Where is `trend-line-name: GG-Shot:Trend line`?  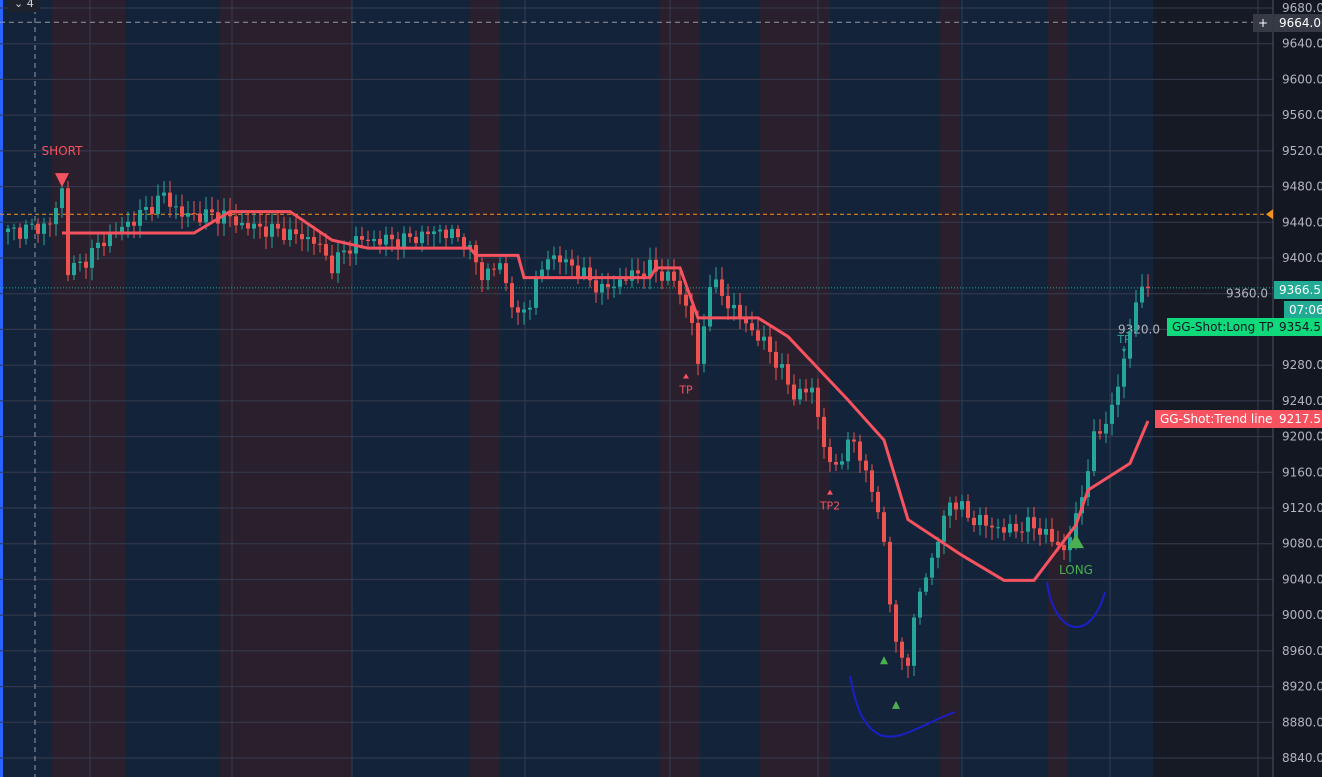 trend-line-name: GG-Shot:Trend line is located at coordinates (1216, 419).